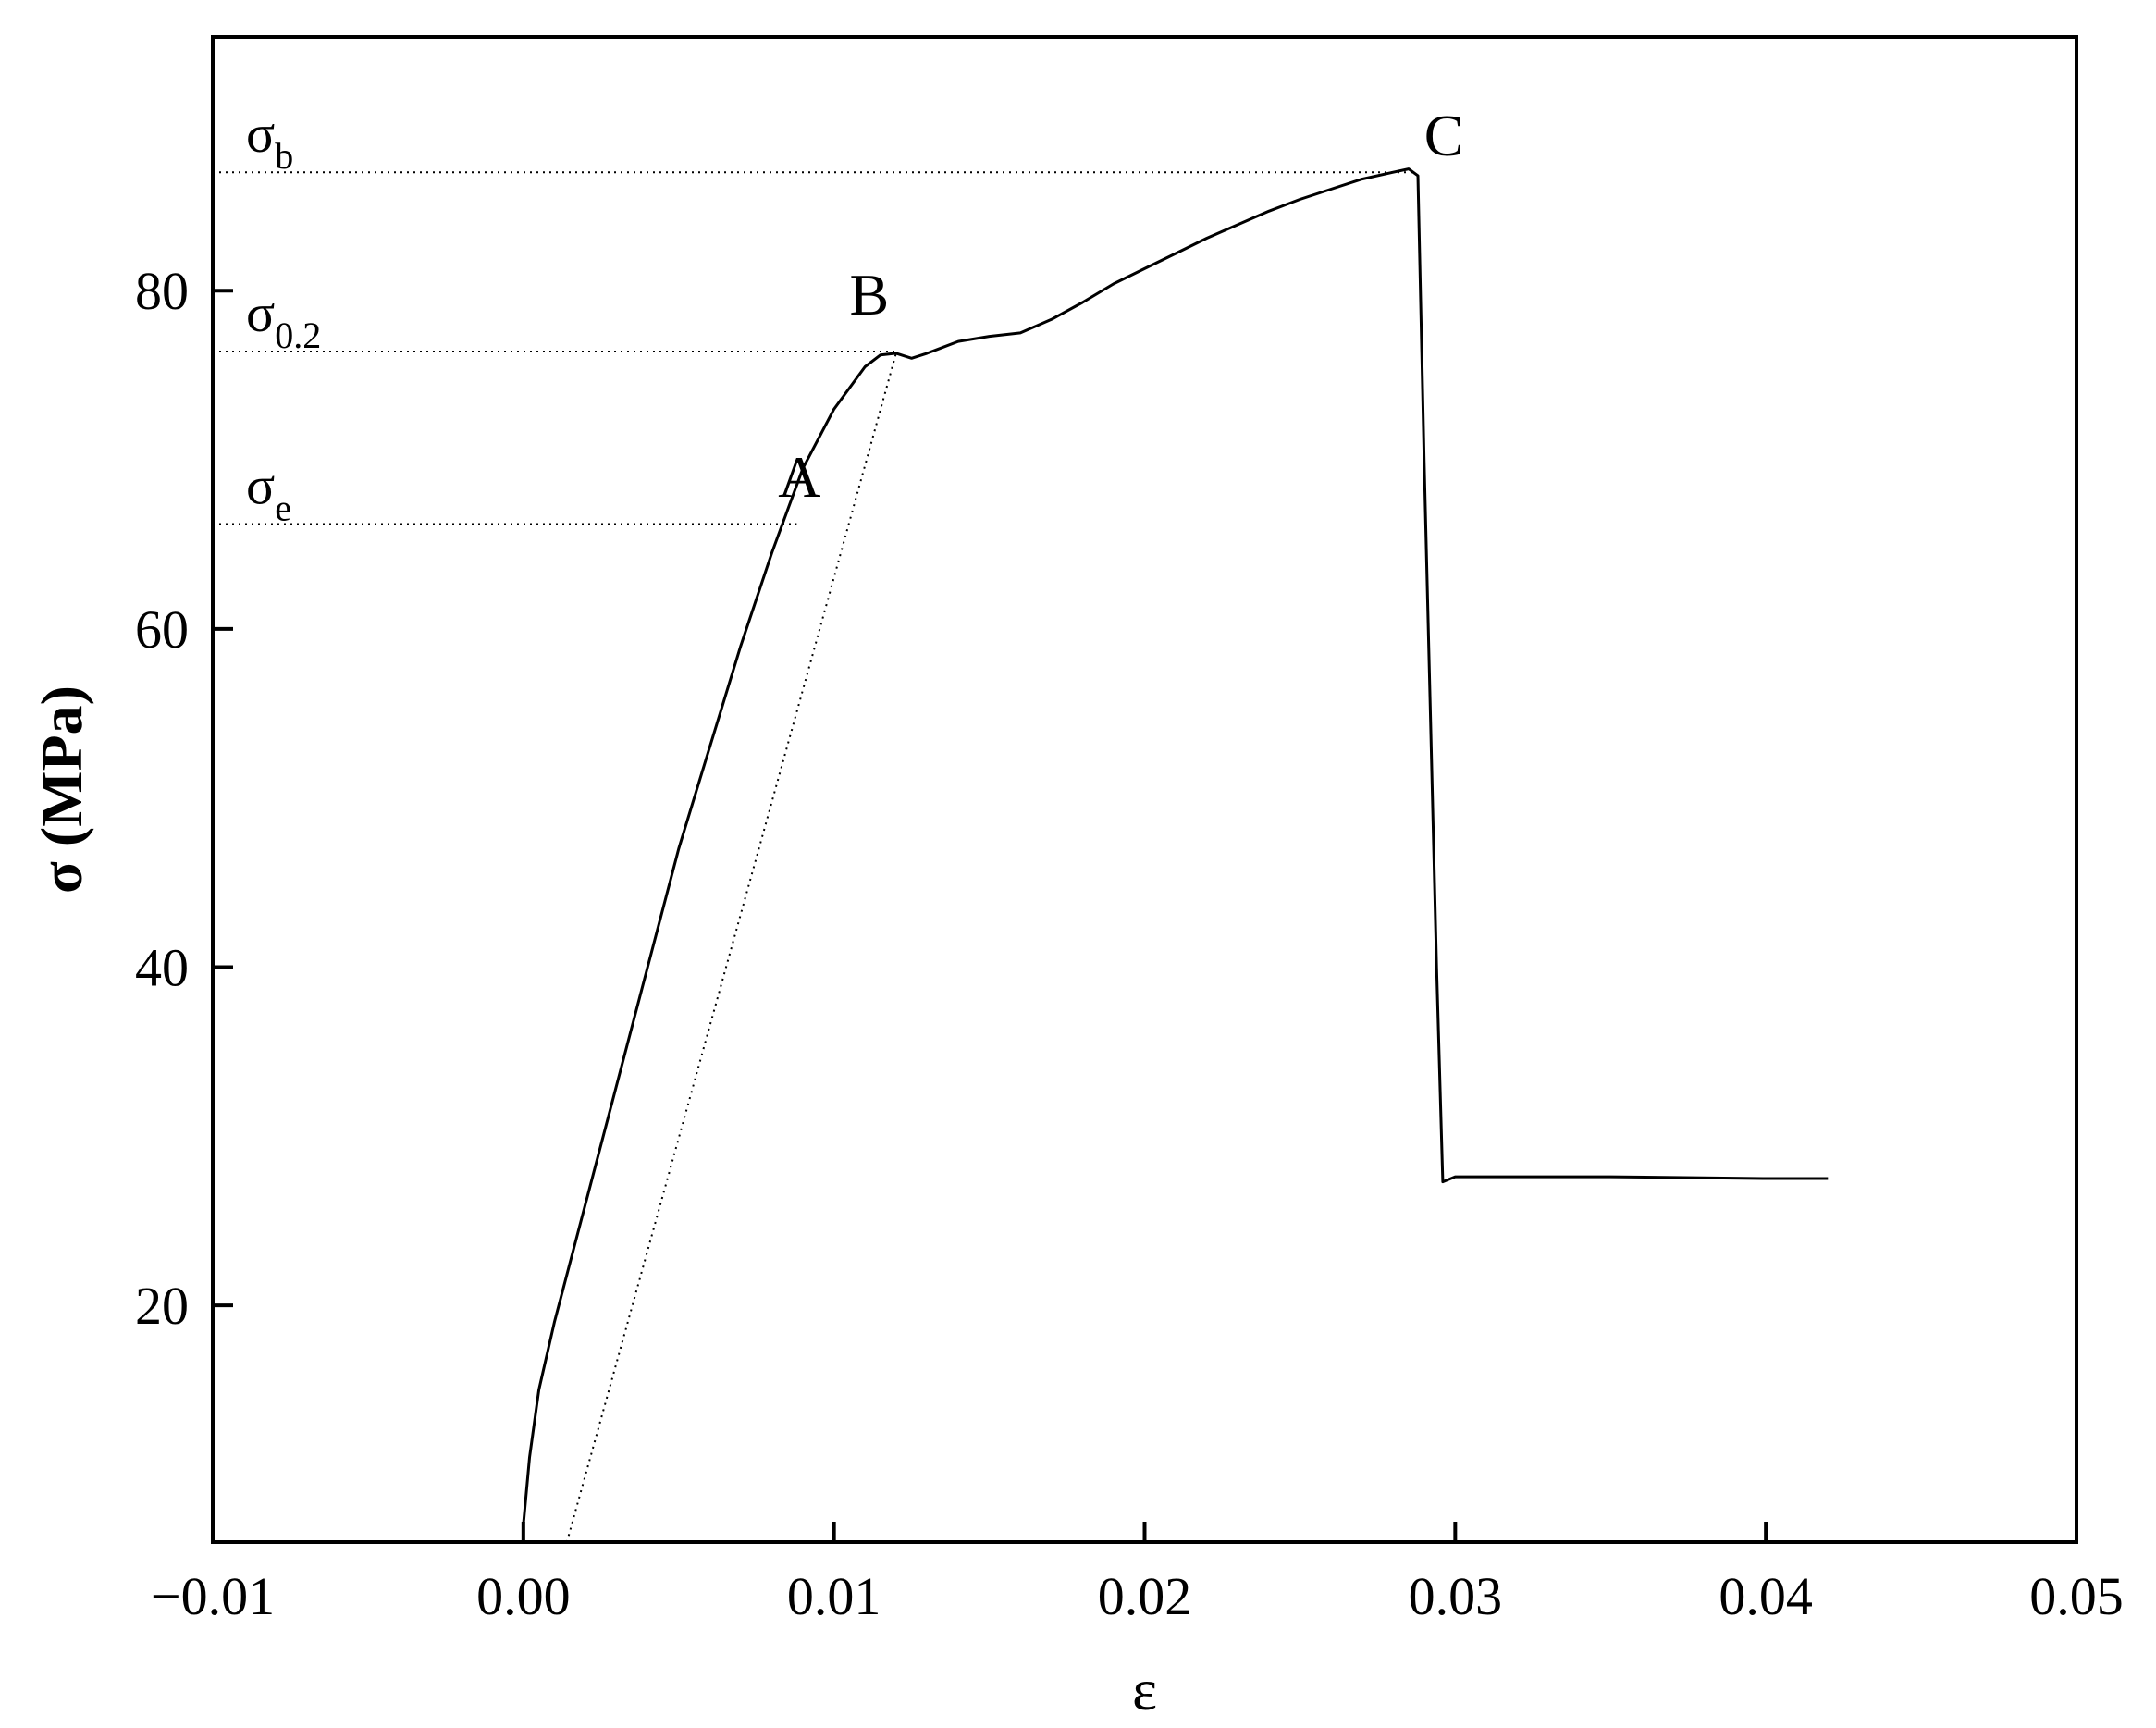 The width and height of the screenshot is (2156, 1728). What do you see at coordinates (162, 630) in the screenshot?
I see `y-tick-label: 60` at bounding box center [162, 630].